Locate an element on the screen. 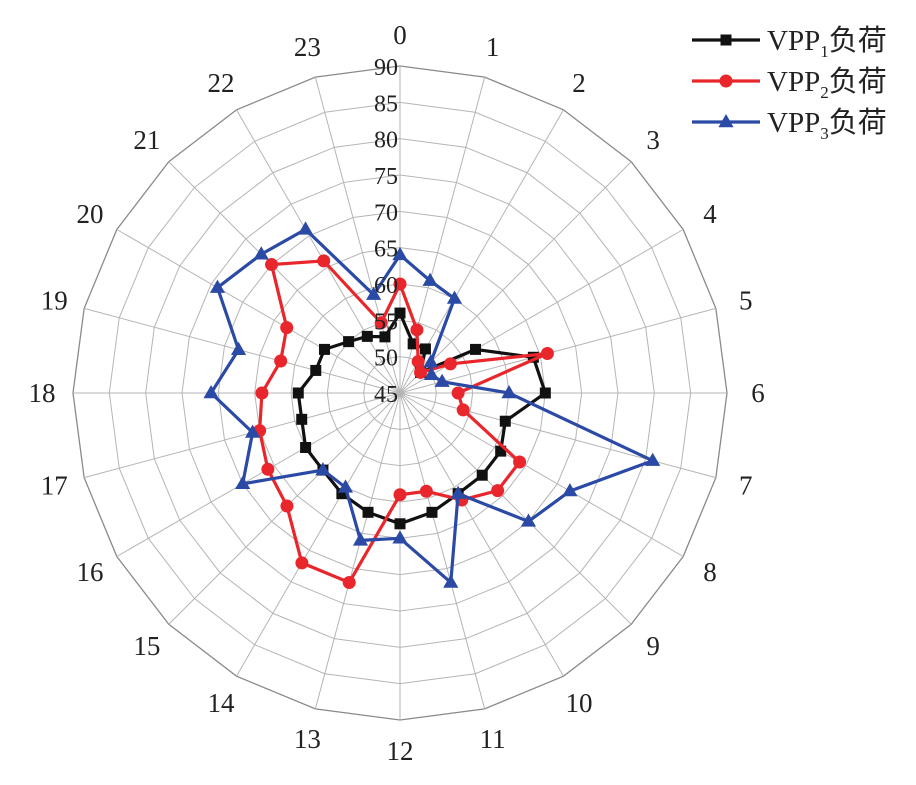  hour-label: 14 is located at coordinates (222, 703).